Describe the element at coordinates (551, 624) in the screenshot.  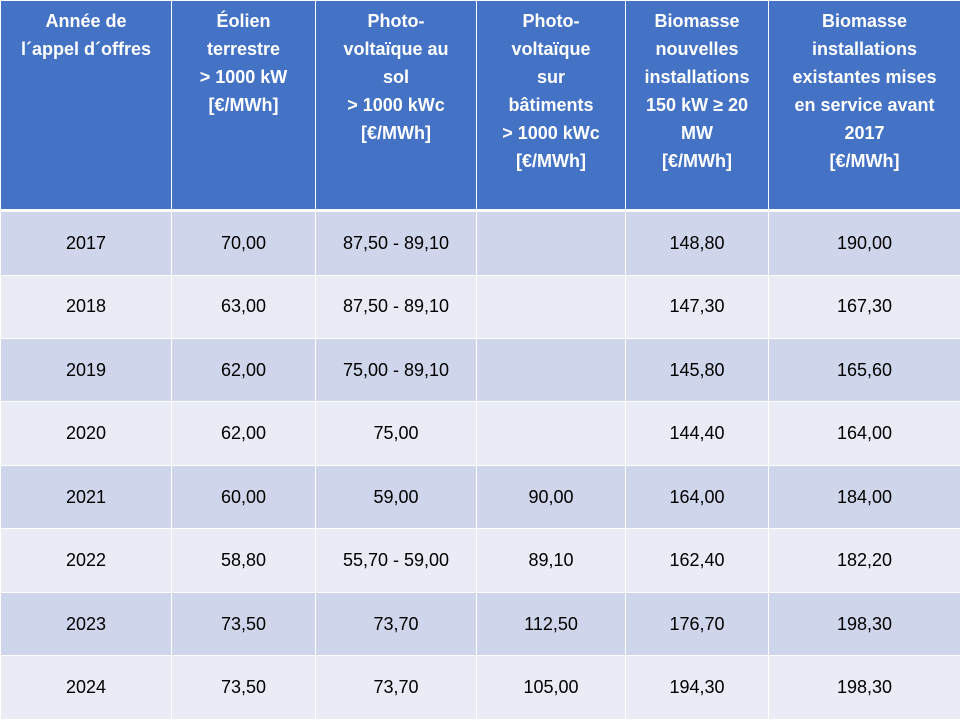
I see `cell-pv-buildings: 112,50` at that location.